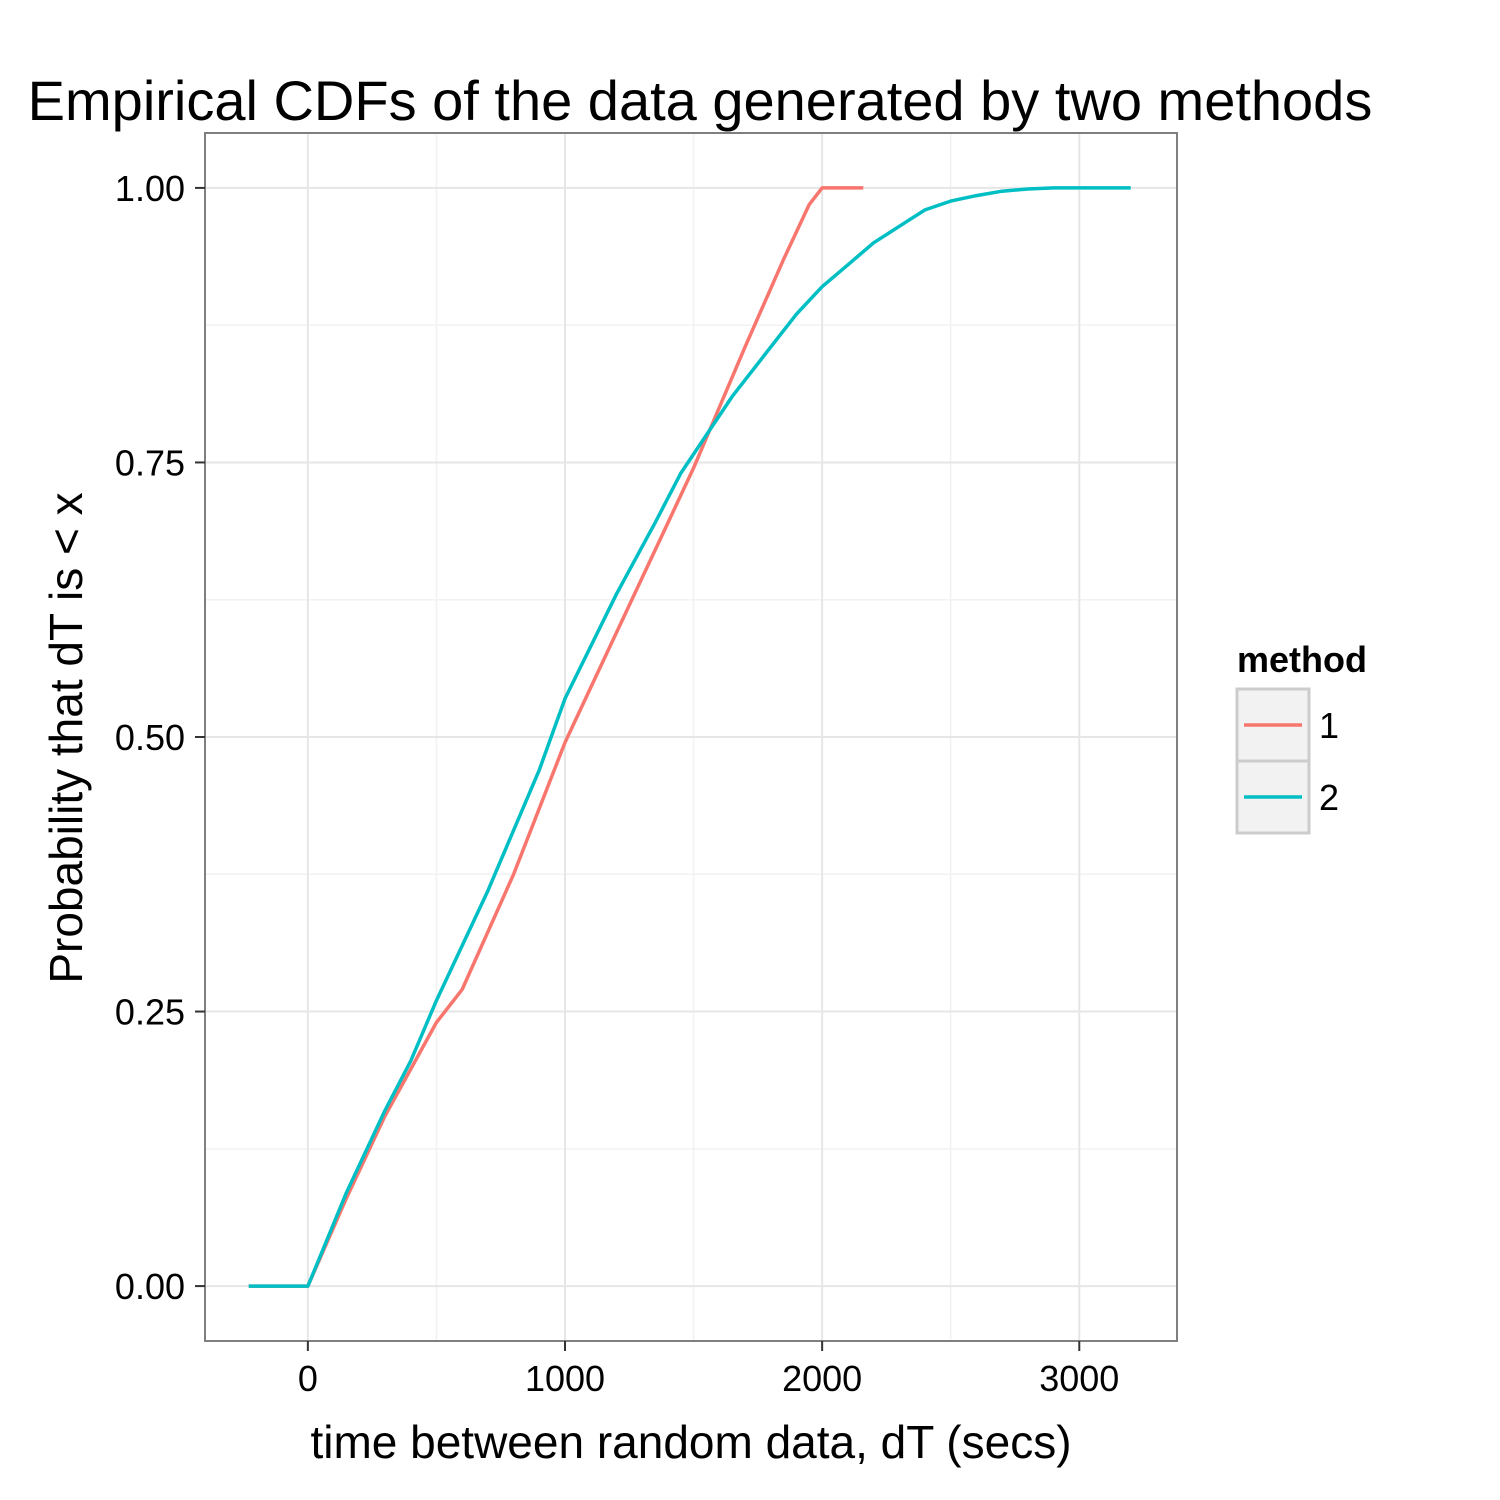 This screenshot has width=1500, height=1500. What do you see at coordinates (150, 737) in the screenshot?
I see `y-tick-label: 0.50` at bounding box center [150, 737].